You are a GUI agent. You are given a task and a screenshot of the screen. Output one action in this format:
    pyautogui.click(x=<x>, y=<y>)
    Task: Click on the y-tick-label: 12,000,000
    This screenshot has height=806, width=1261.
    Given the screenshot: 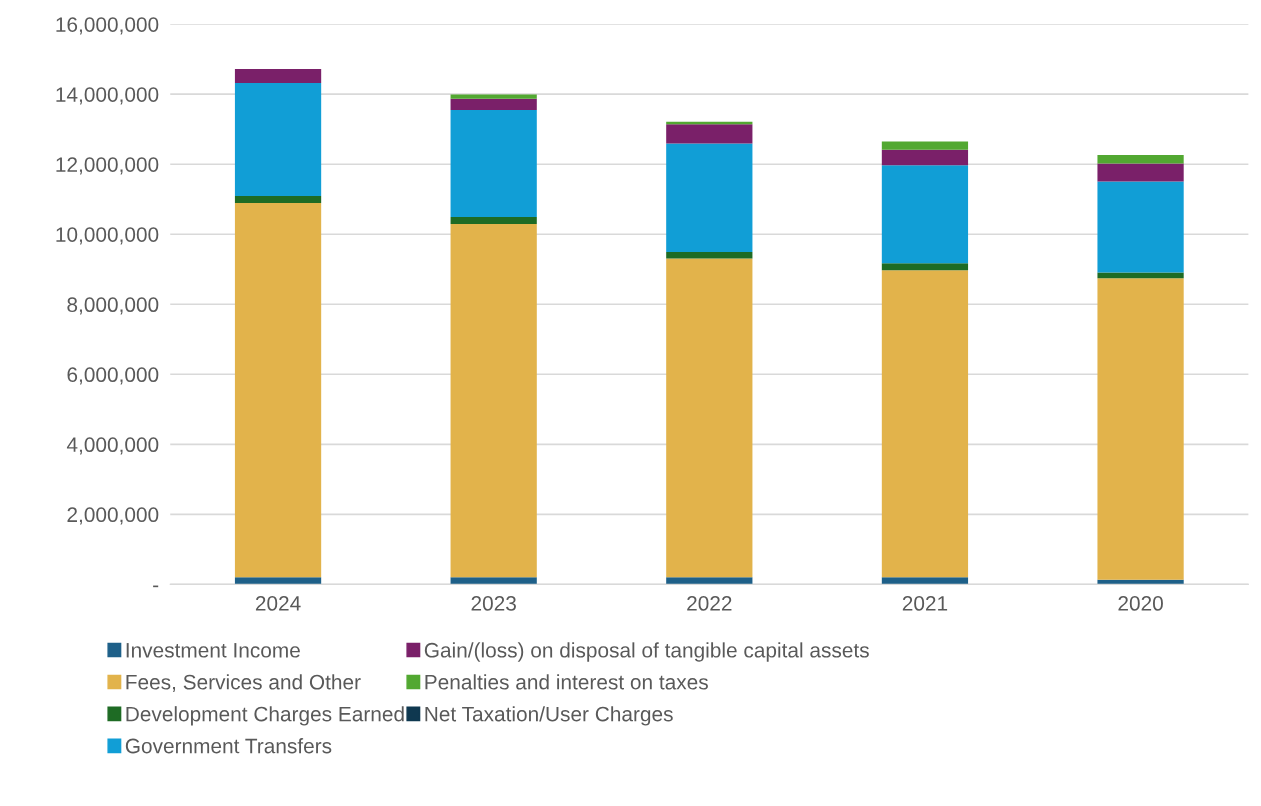 What is the action you would take?
    pyautogui.click(x=107, y=166)
    